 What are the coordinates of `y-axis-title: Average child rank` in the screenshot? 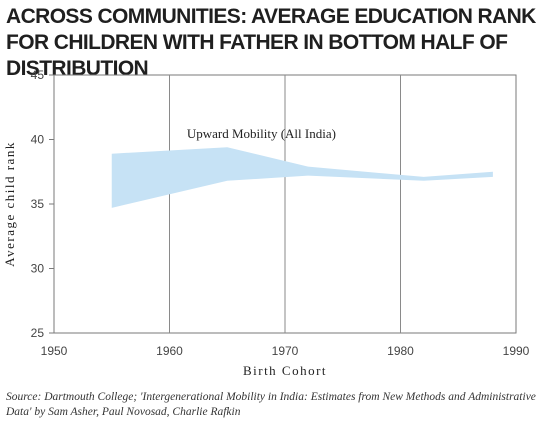 It's located at (9, 204).